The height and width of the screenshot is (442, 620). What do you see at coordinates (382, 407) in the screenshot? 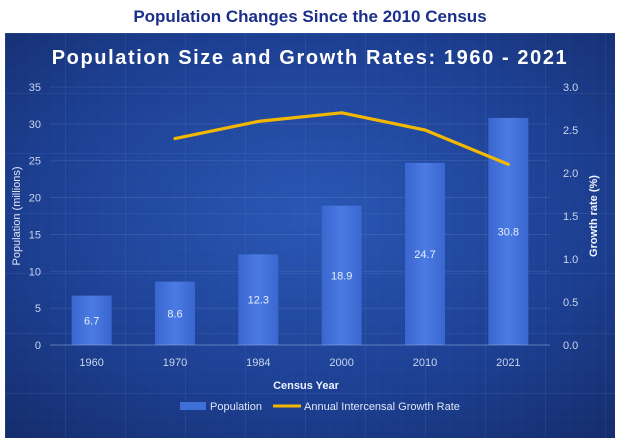
I see `legend-label-growth-rate: Annual Intercensal Growth Rate` at bounding box center [382, 407].